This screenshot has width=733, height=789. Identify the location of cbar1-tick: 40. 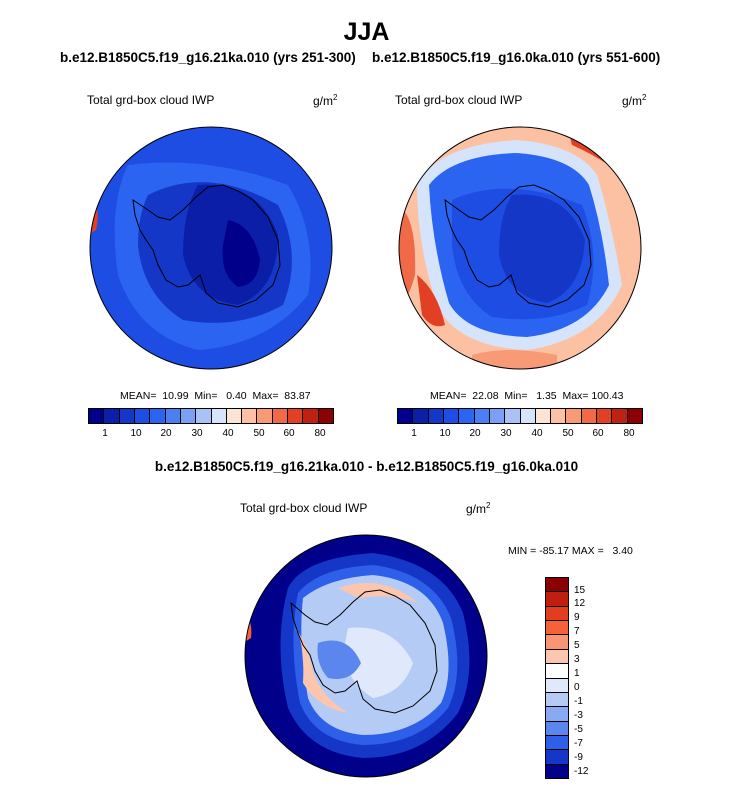
(228, 433).